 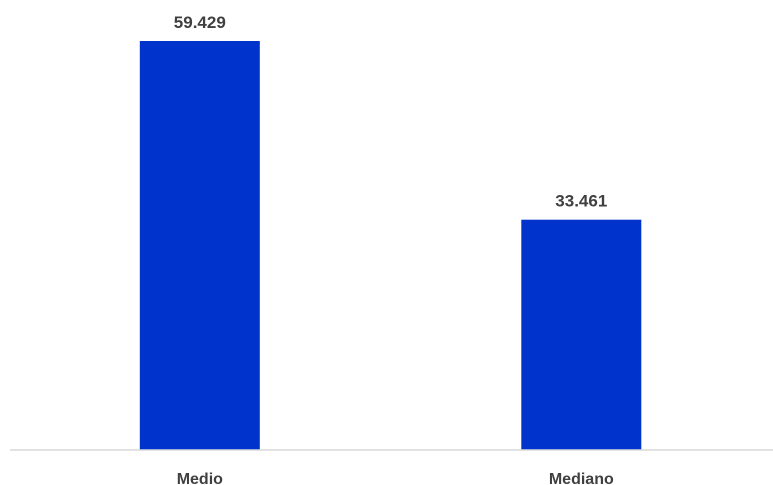 I want to click on bar-medio, so click(x=199, y=245).